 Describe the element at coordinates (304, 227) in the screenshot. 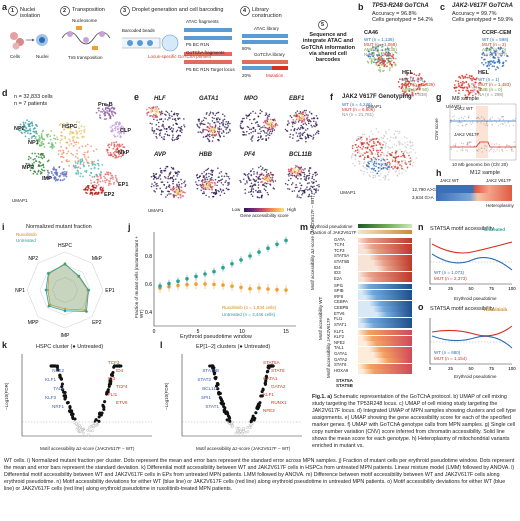

I see `panel-m-letter: m` at that location.